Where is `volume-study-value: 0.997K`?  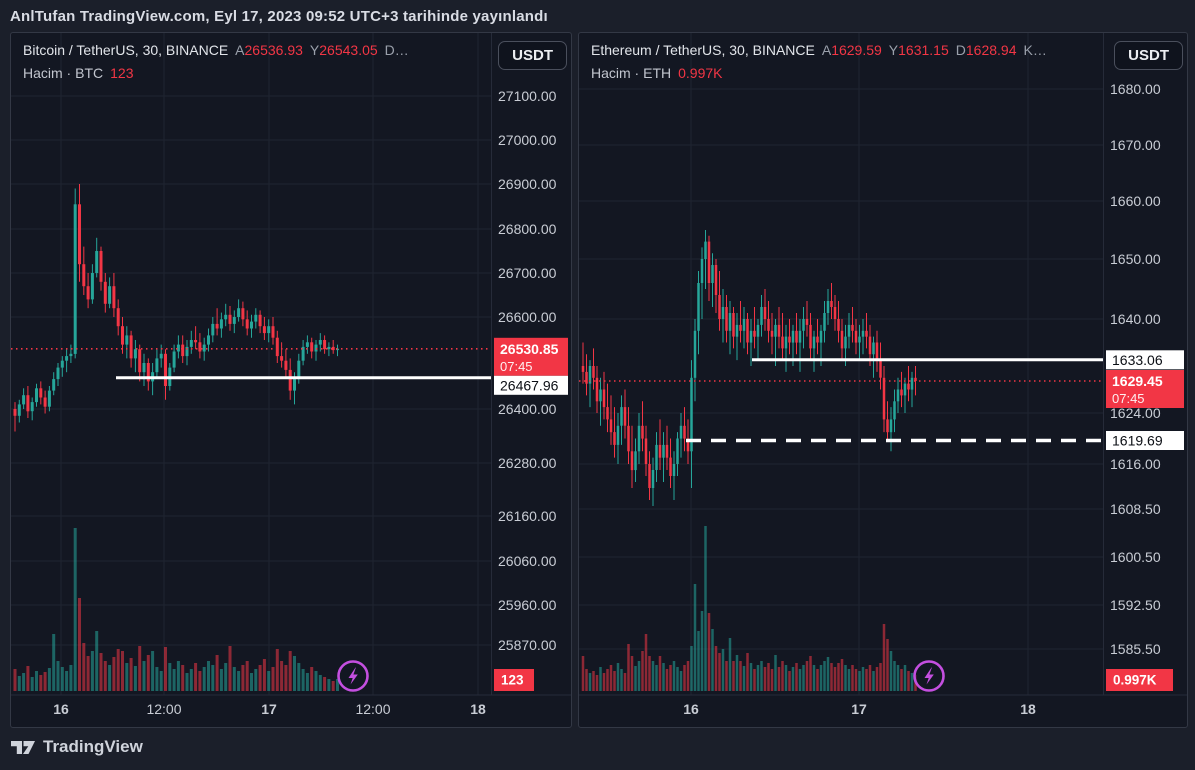 volume-study-value: 0.997K is located at coordinates (700, 73).